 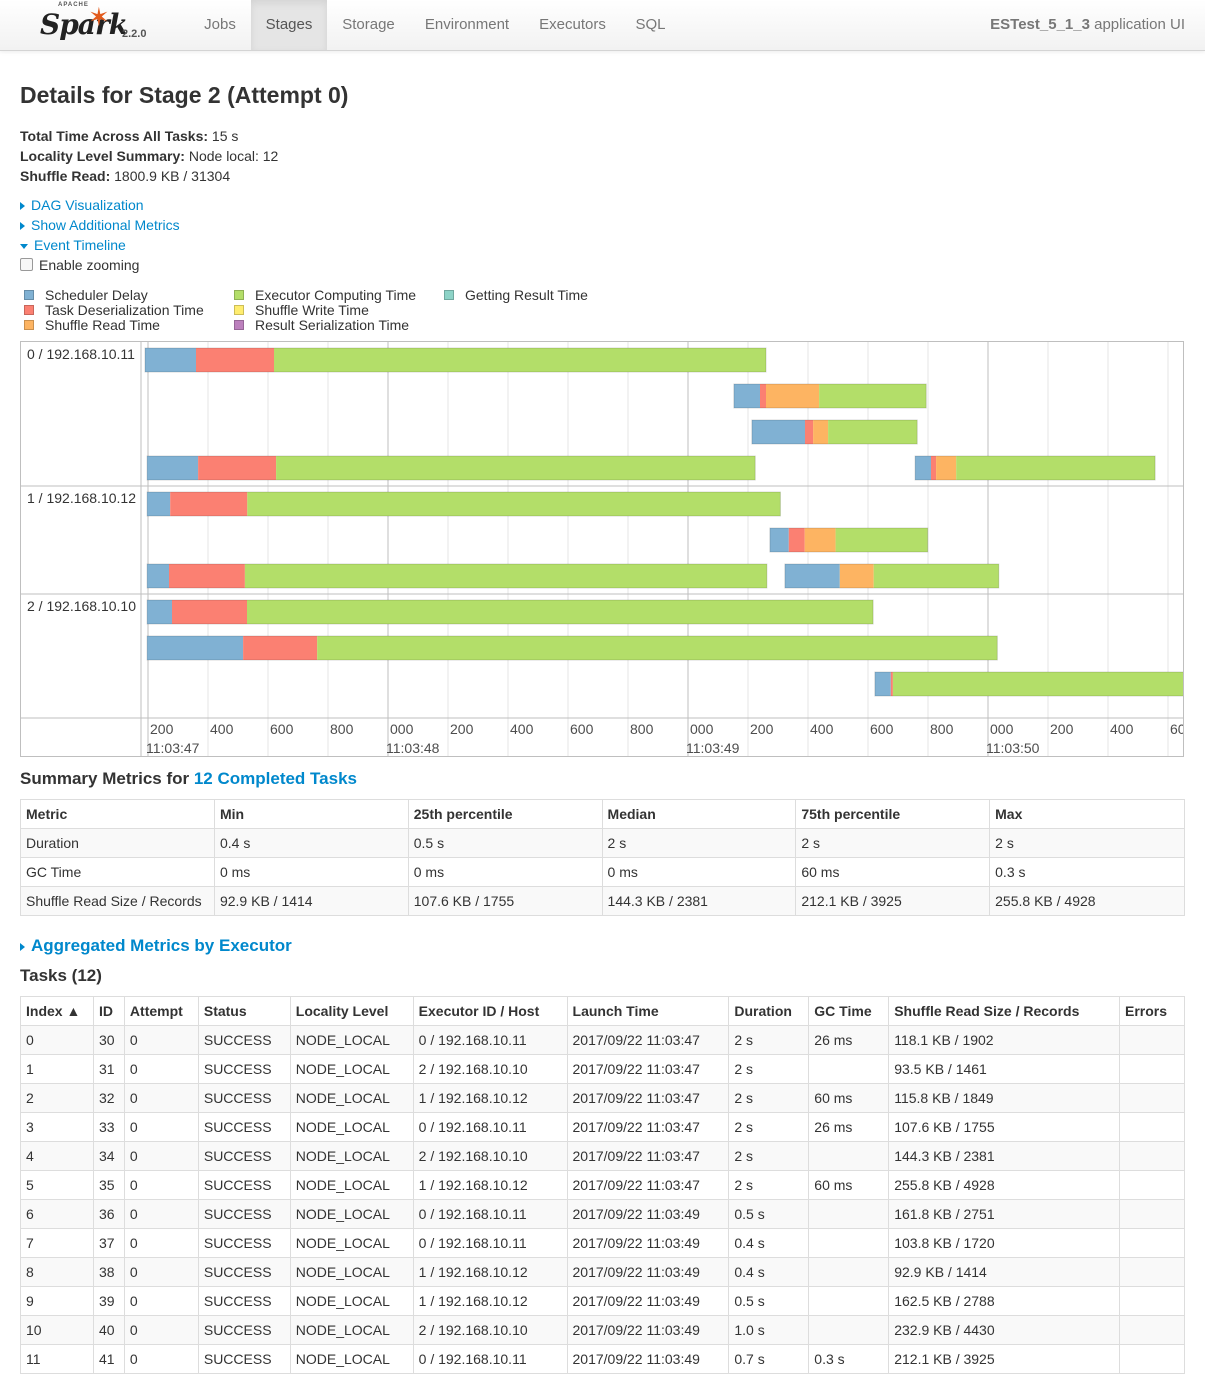 I want to click on tasks-cell: 34, so click(x=108, y=1156).